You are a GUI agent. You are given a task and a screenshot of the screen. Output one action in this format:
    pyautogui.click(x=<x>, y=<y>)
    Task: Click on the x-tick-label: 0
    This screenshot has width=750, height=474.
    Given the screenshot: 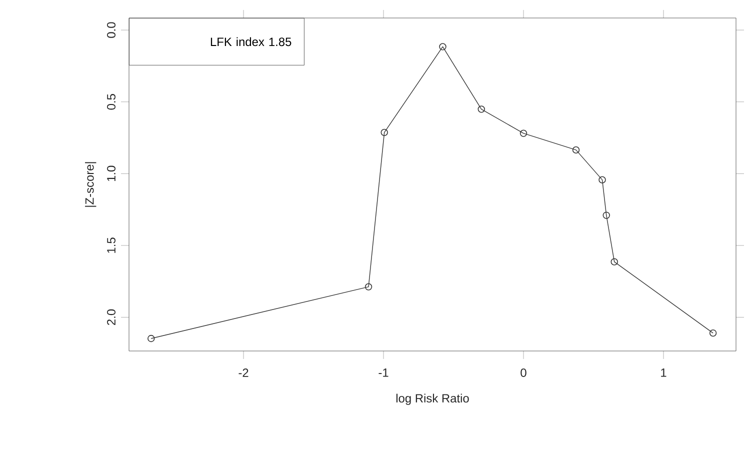 What is the action you would take?
    pyautogui.click(x=523, y=372)
    